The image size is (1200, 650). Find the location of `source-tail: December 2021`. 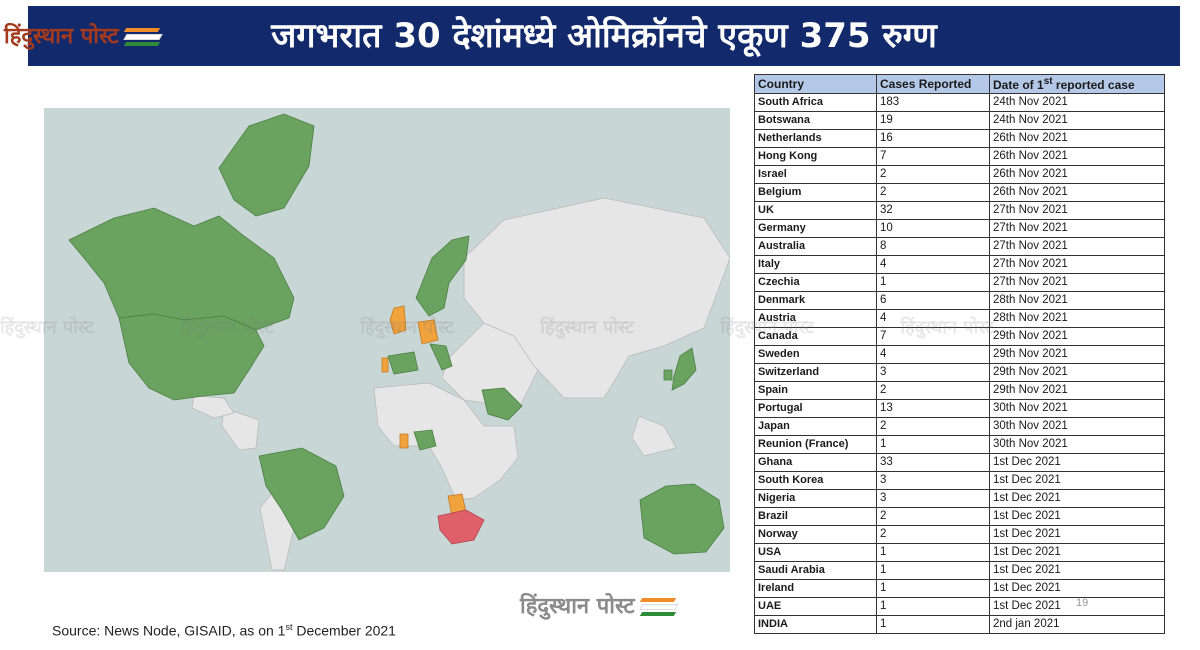

source-tail: December 2021 is located at coordinates (344, 630).